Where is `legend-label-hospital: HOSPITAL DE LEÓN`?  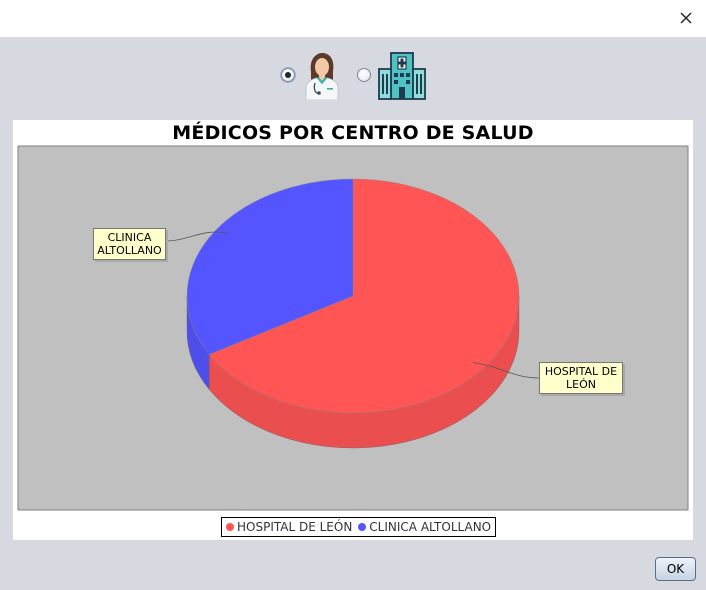 legend-label-hospital: HOSPITAL DE LEÓN is located at coordinates (295, 527).